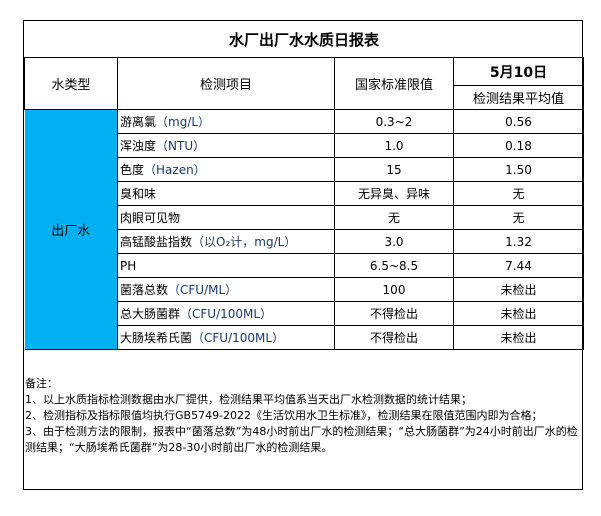  I want to click on table-row: PH 6.5~8.5 7.44, so click(305, 265).